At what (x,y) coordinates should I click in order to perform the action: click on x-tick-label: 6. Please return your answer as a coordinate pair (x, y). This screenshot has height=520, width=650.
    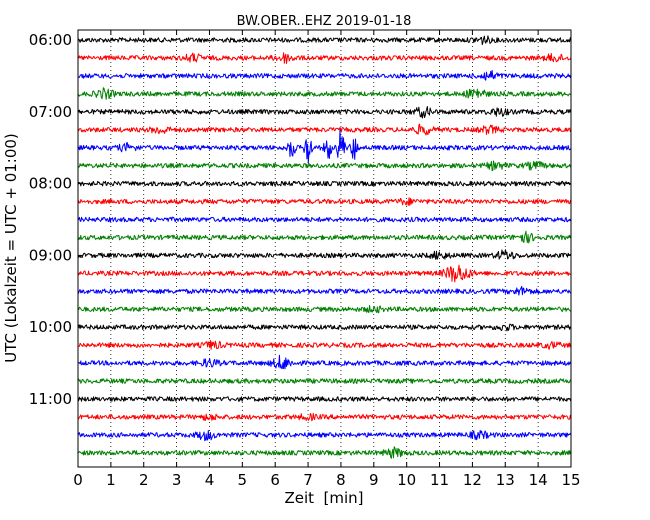
    Looking at the image, I should click on (275, 480).